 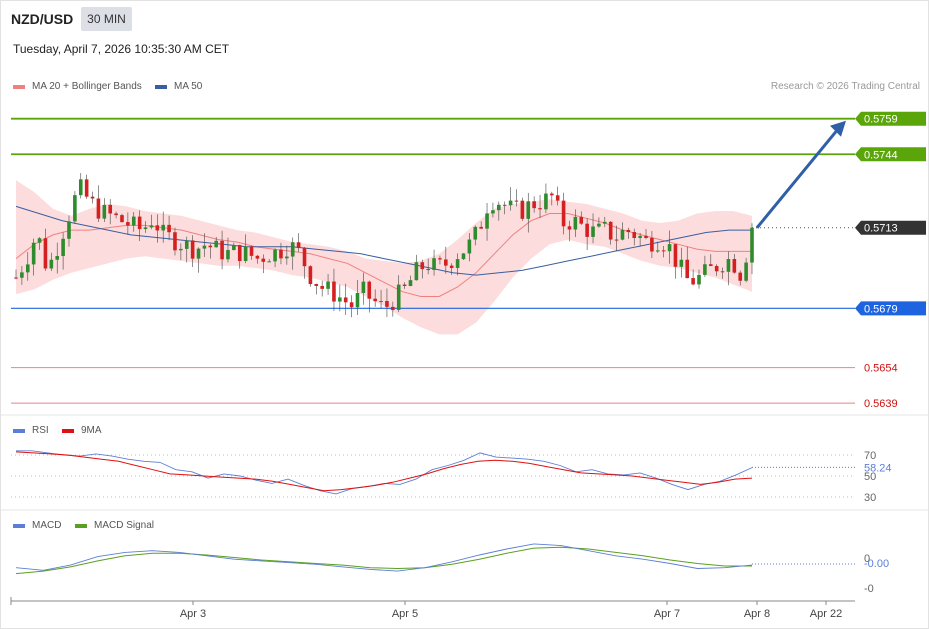 What do you see at coordinates (869, 589) in the screenshot?
I see `macd-tick-1: -0` at bounding box center [869, 589].